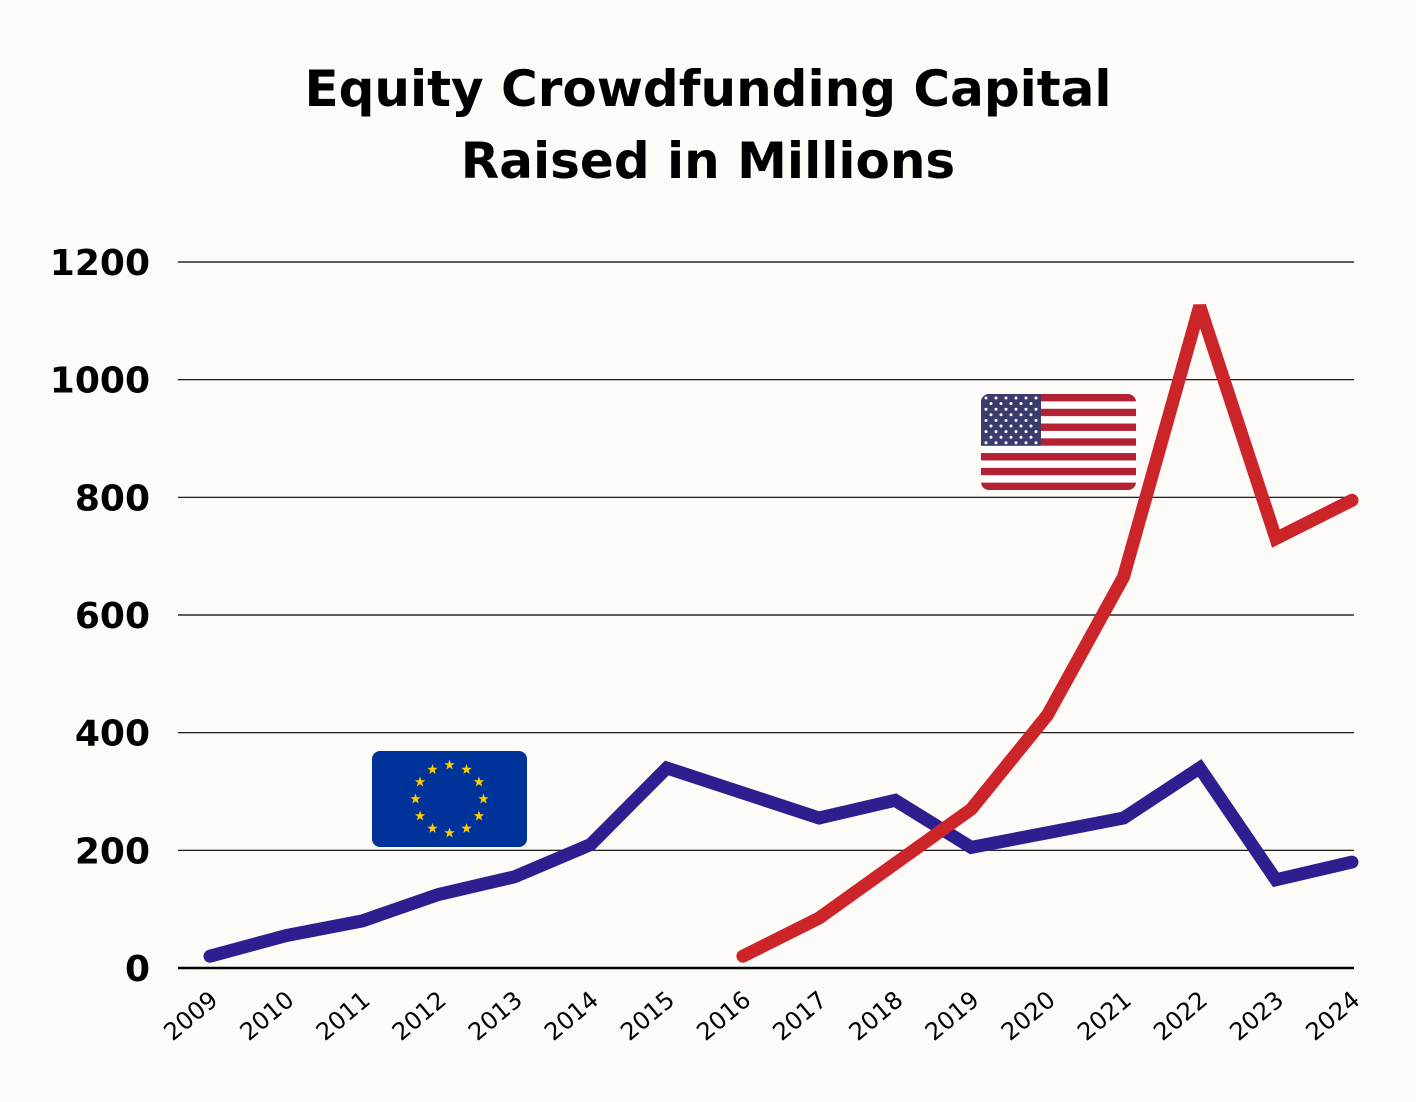 Image resolution: width=1416 pixels, height=1102 pixels. I want to click on eu-flag-field, so click(449, 799).